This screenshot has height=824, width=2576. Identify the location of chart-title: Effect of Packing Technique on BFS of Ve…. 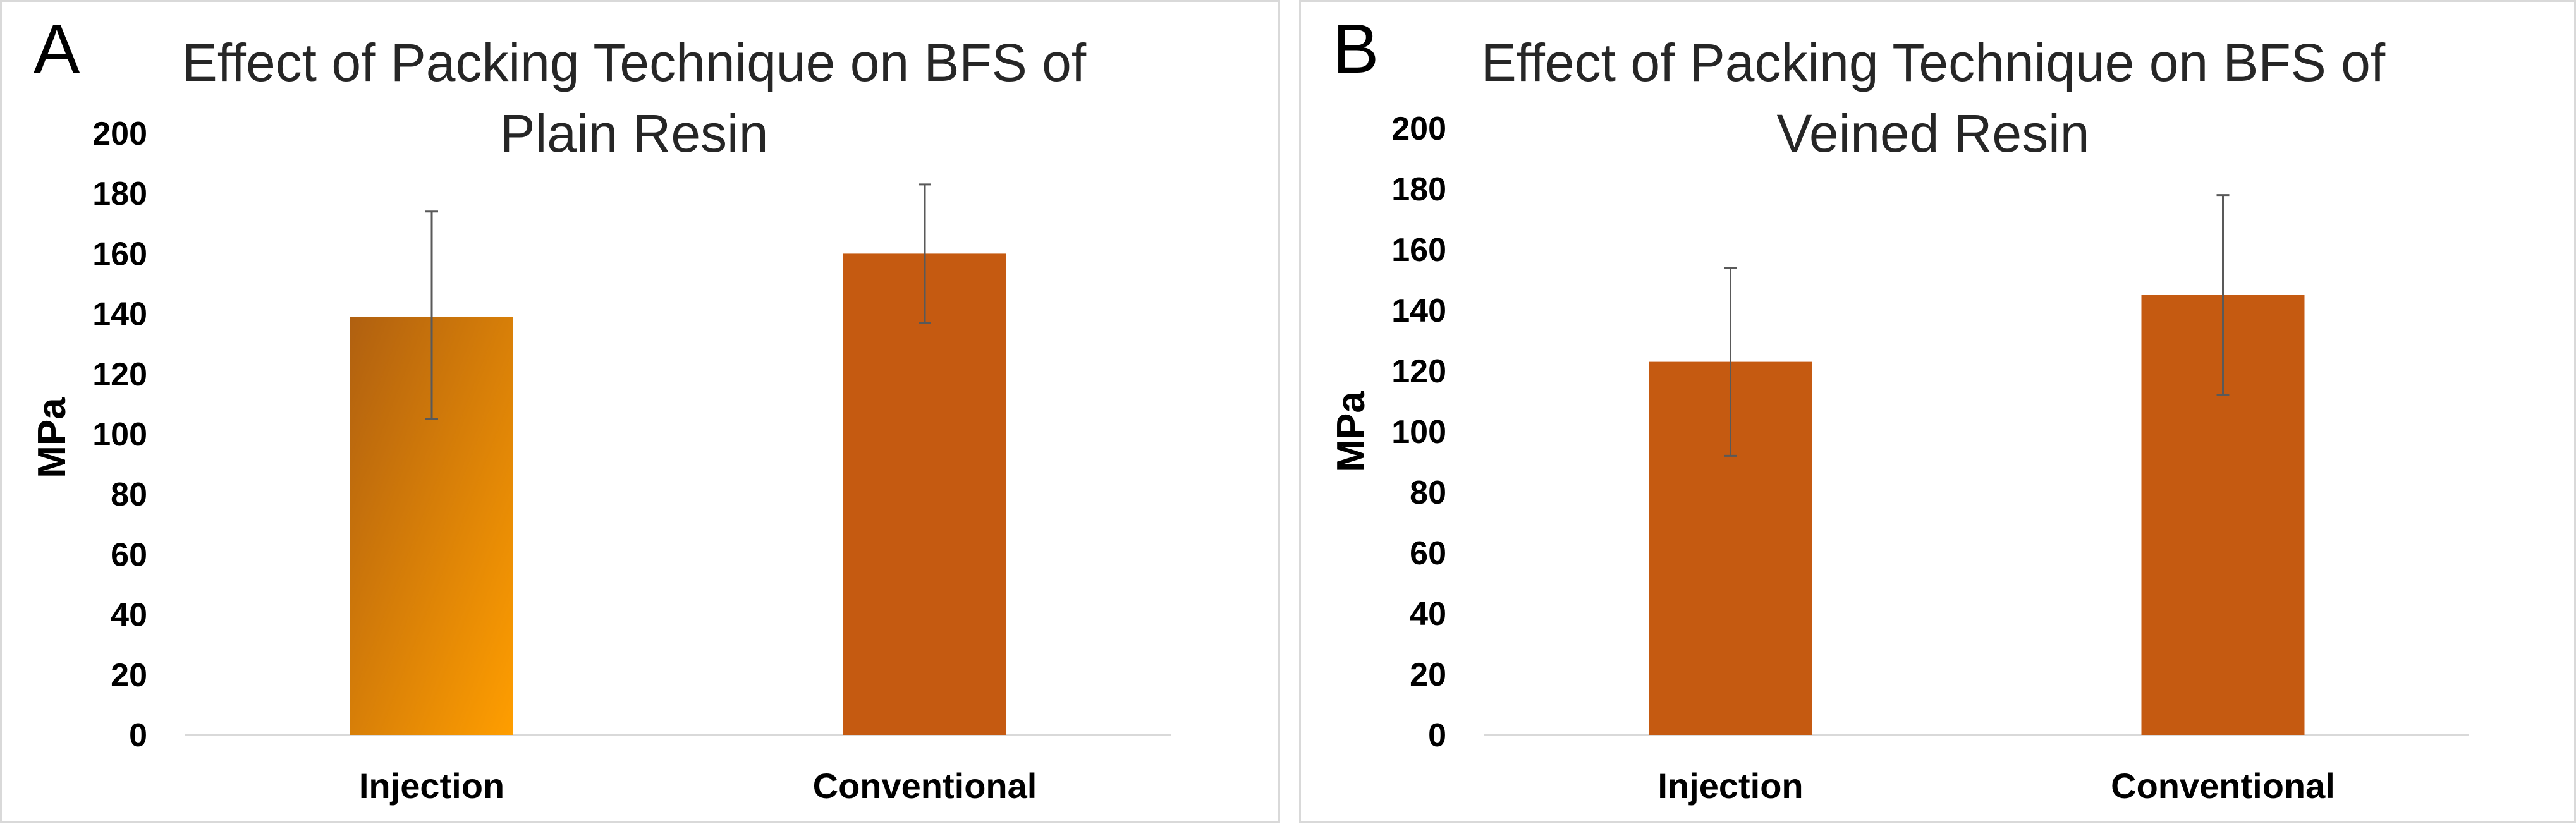
(1933, 98).